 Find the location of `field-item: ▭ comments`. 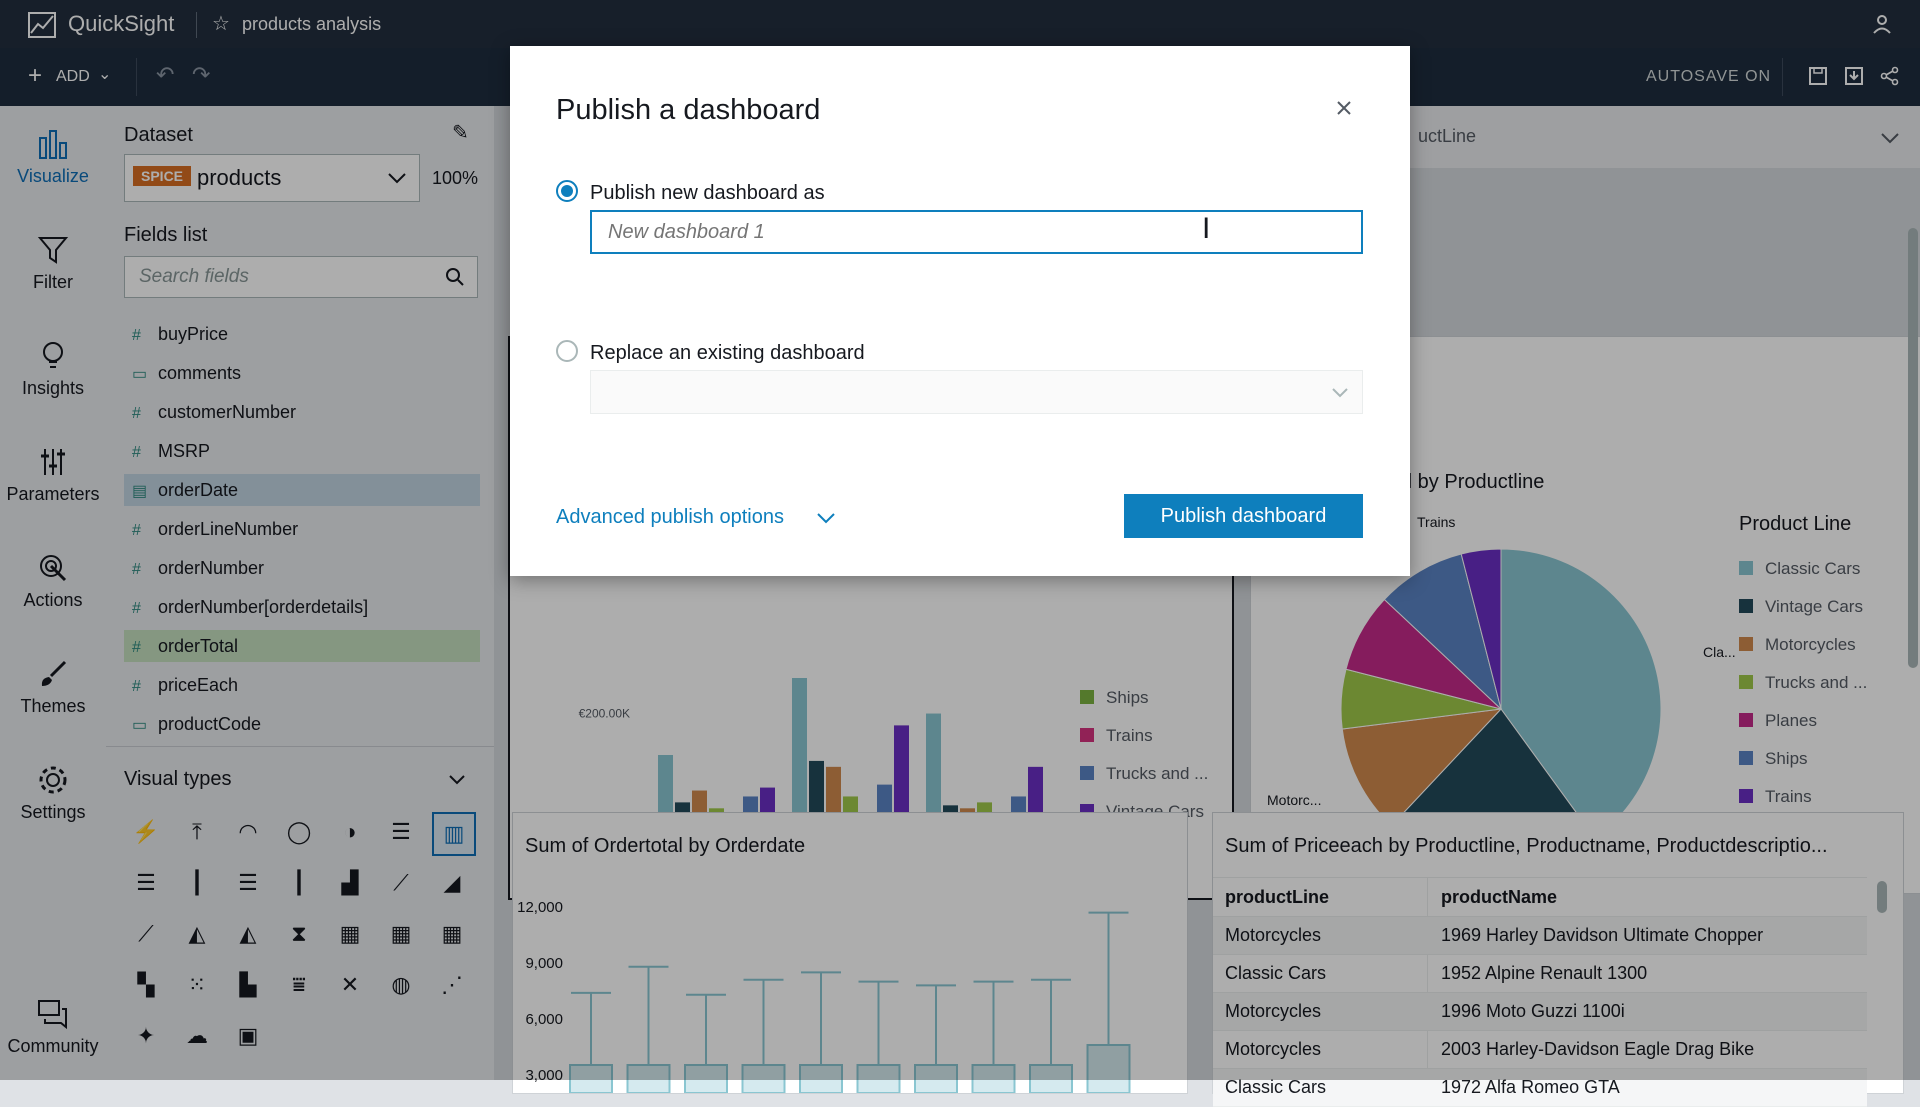

field-item: ▭ comments is located at coordinates (302, 373).